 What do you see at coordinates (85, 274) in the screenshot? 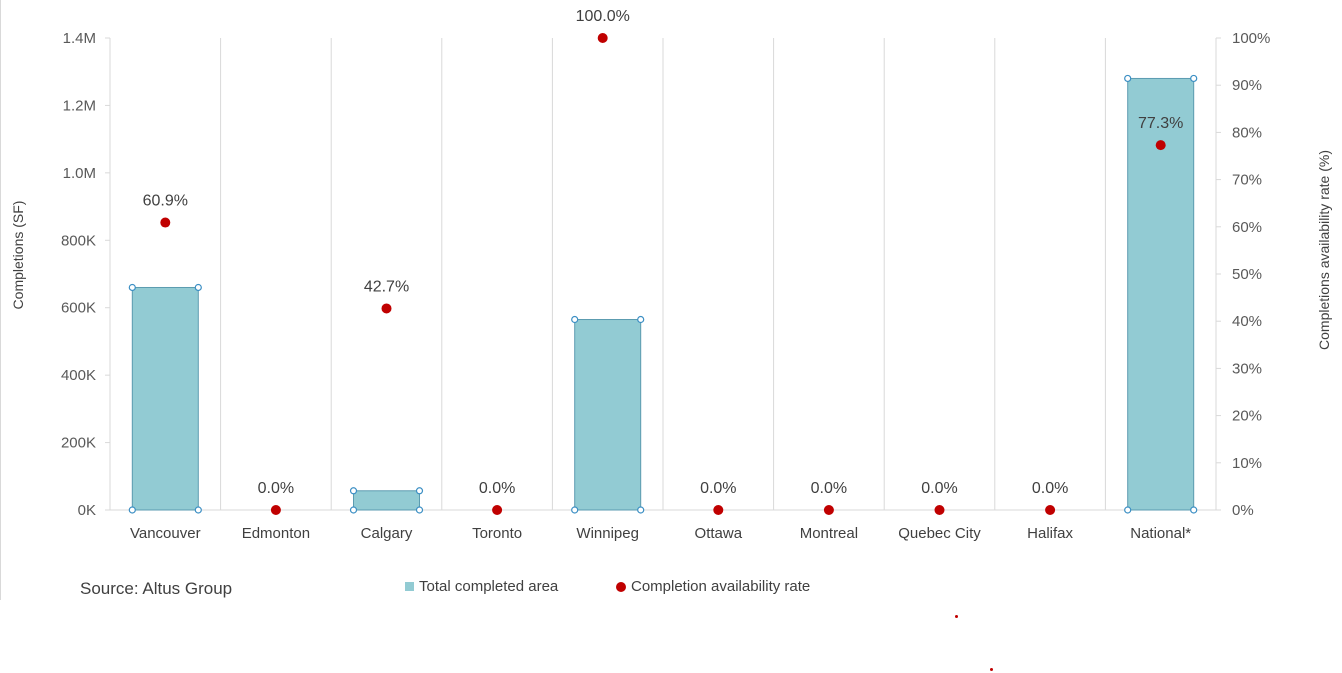
I see `left-axis-ticks: 0K 200K 400K 600K 800K 1.0M 1.2M 1.4M` at bounding box center [85, 274].